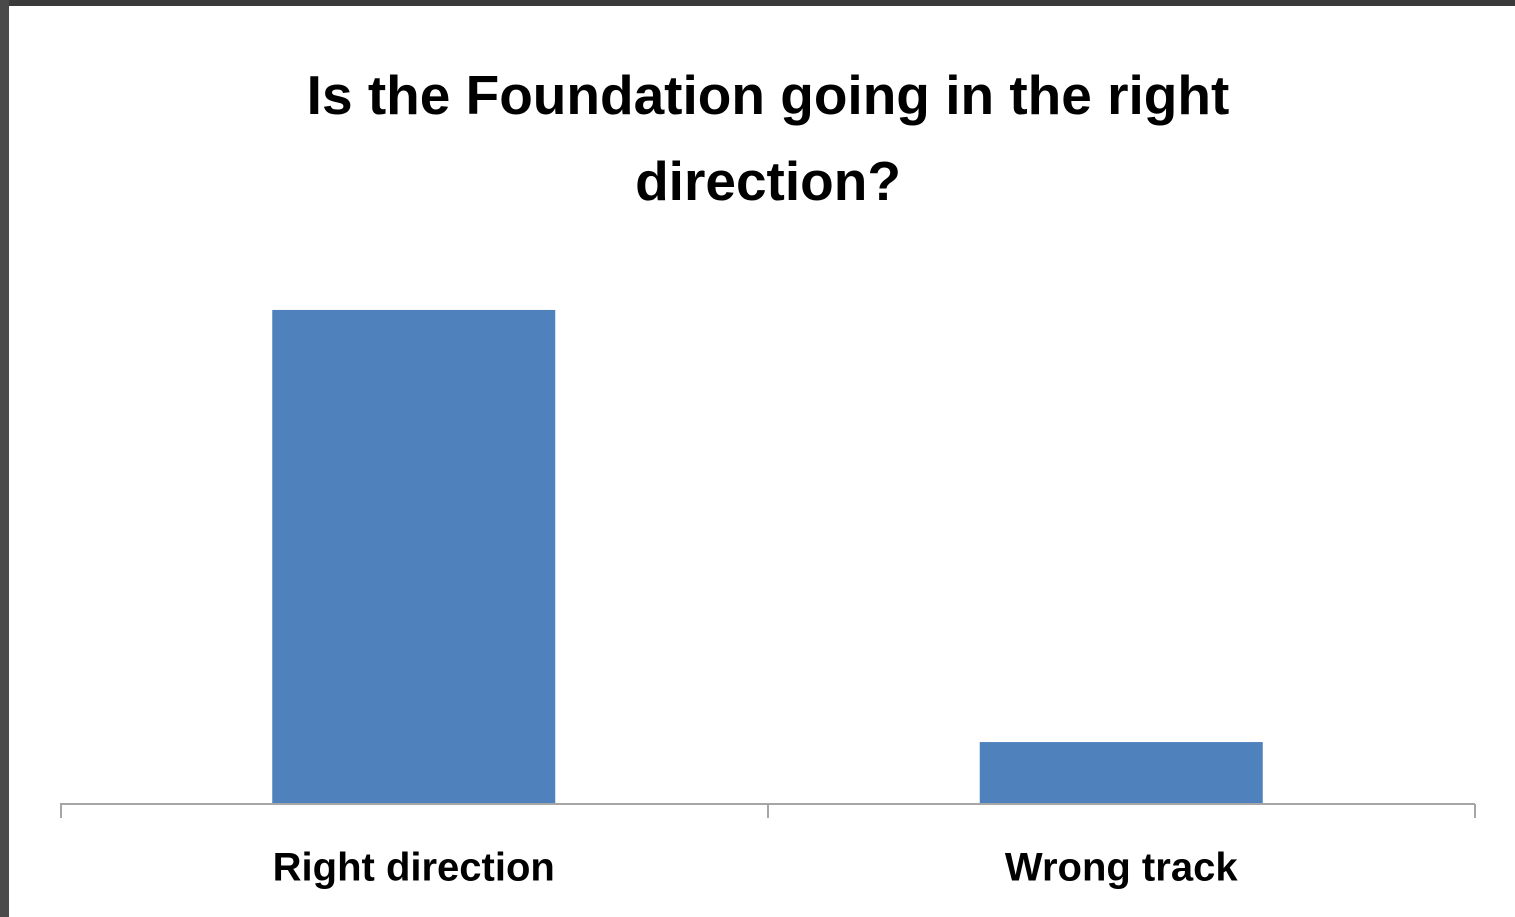 This screenshot has width=1515, height=917. Describe the element at coordinates (4, 458) in the screenshot. I see `frame-left` at that location.